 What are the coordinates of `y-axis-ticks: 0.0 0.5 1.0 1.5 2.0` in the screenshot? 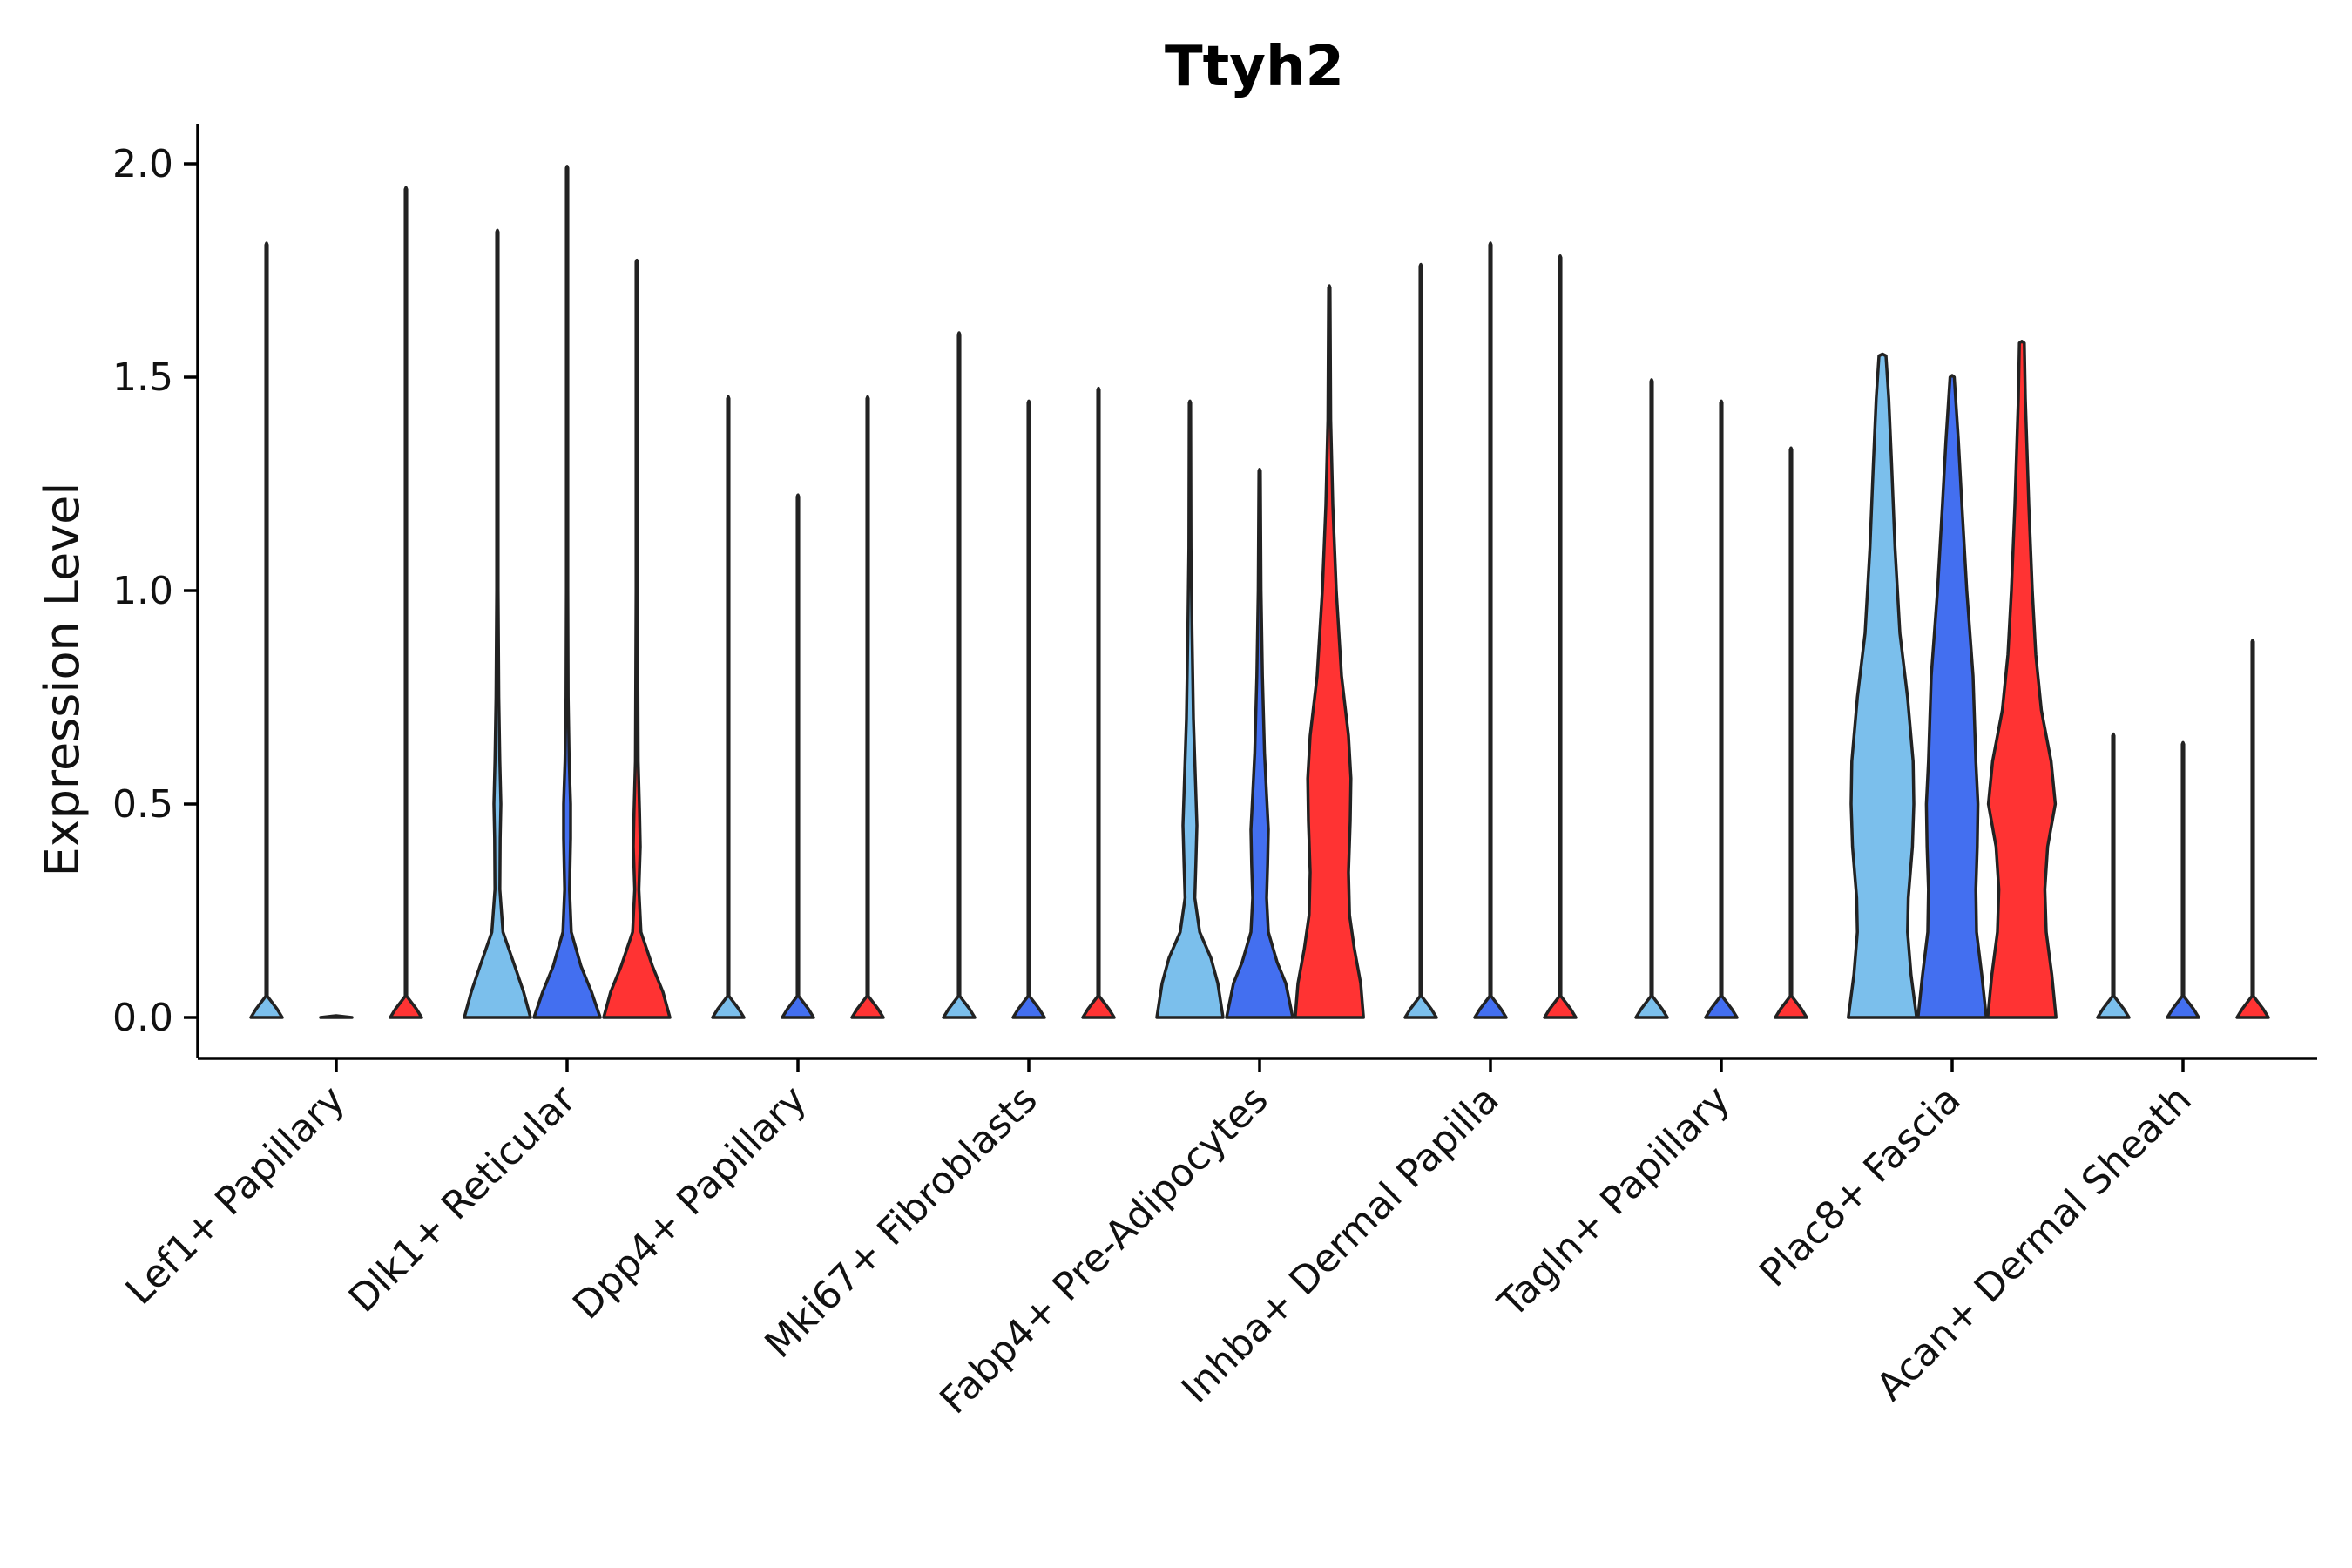 It's located at (155, 591).